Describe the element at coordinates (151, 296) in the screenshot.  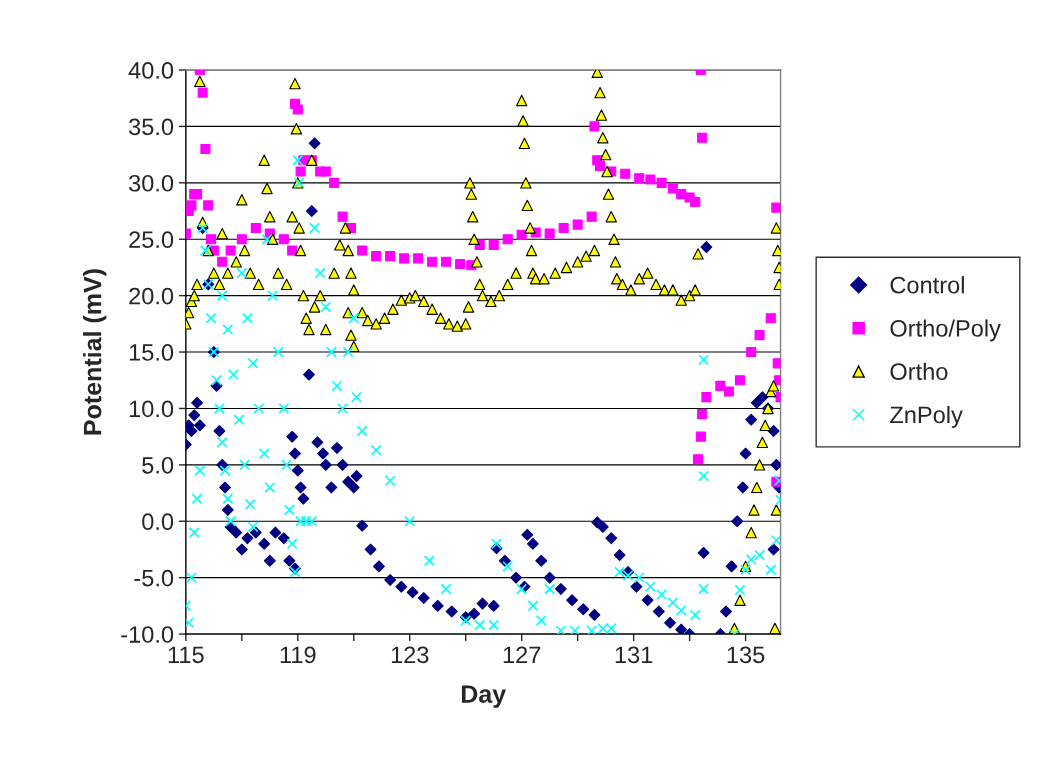
I see `y-tick-label: 20.0` at that location.